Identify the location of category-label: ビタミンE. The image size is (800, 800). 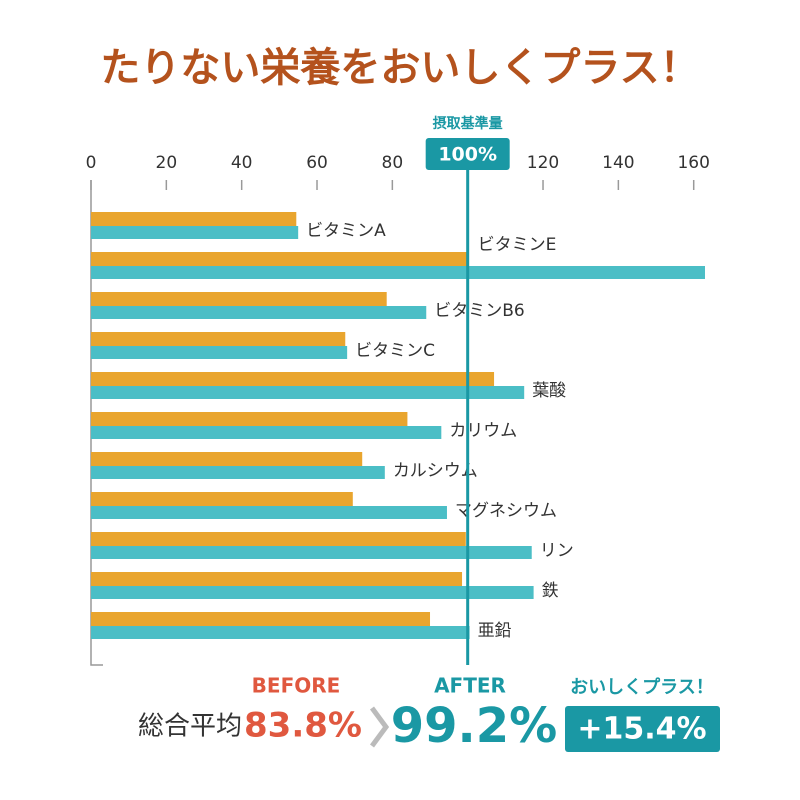
(517, 245).